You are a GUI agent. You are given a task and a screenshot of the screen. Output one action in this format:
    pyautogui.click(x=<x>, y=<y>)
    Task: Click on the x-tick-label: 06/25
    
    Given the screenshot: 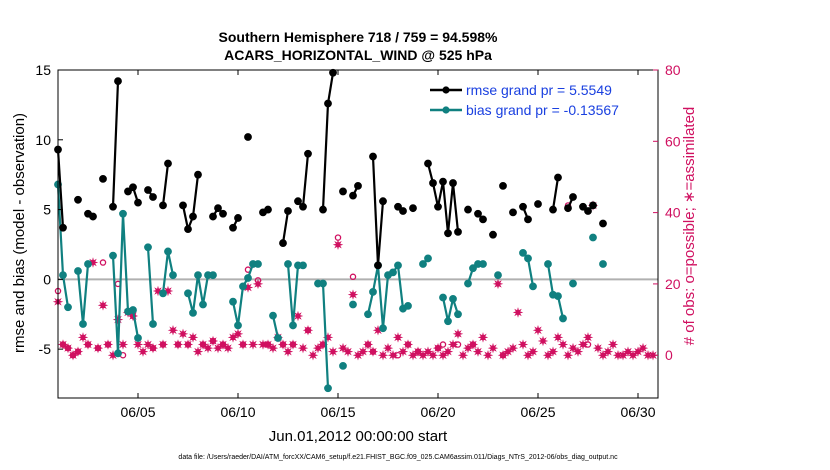 What is the action you would take?
    pyautogui.click(x=537, y=412)
    